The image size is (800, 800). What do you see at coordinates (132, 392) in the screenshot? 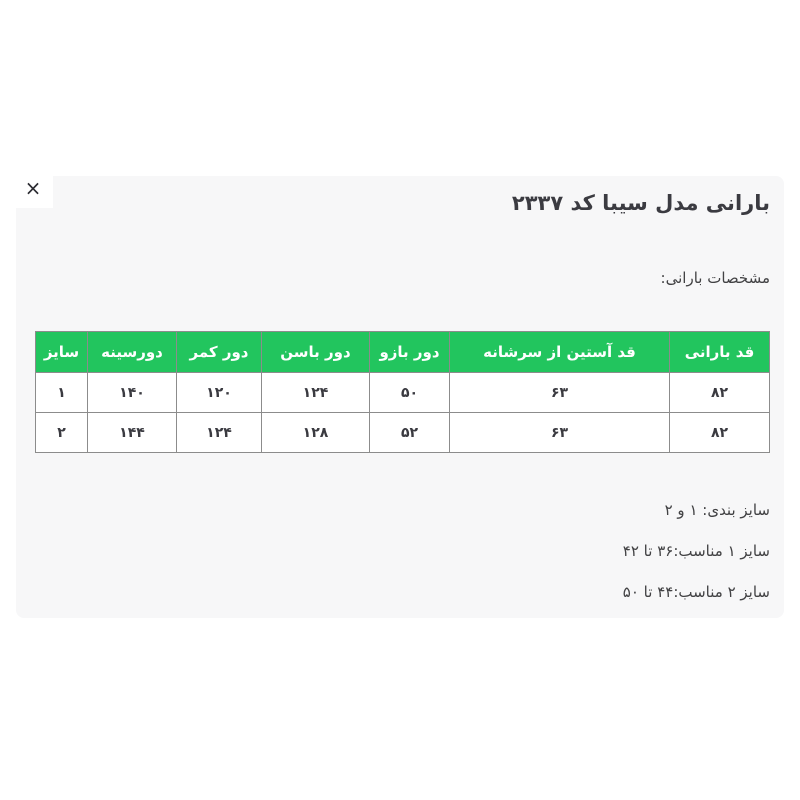
I see `table-cell: ۱۴۰` at bounding box center [132, 392].